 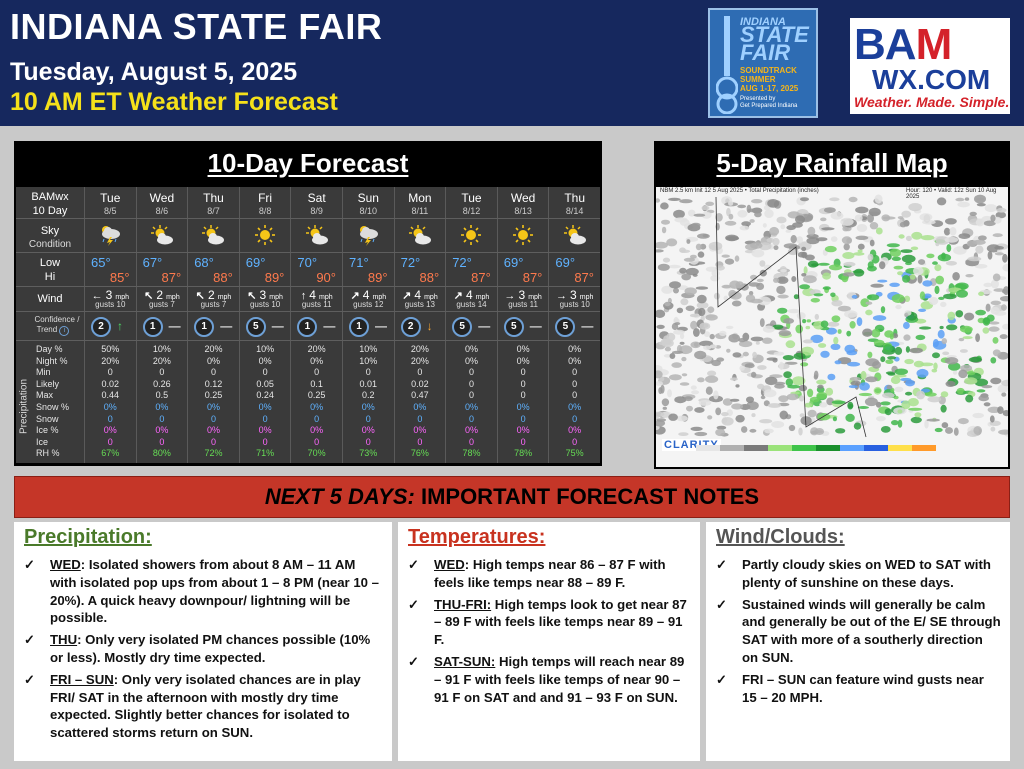 What do you see at coordinates (471, 211) in the screenshot?
I see `day-date: 8/12` at bounding box center [471, 211].